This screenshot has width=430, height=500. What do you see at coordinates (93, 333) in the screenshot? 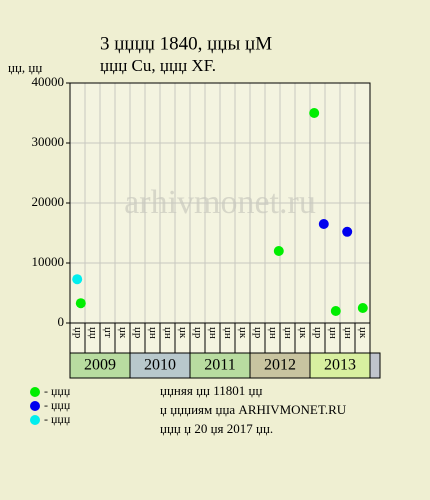
I see `period-label: џџ` at bounding box center [93, 333].